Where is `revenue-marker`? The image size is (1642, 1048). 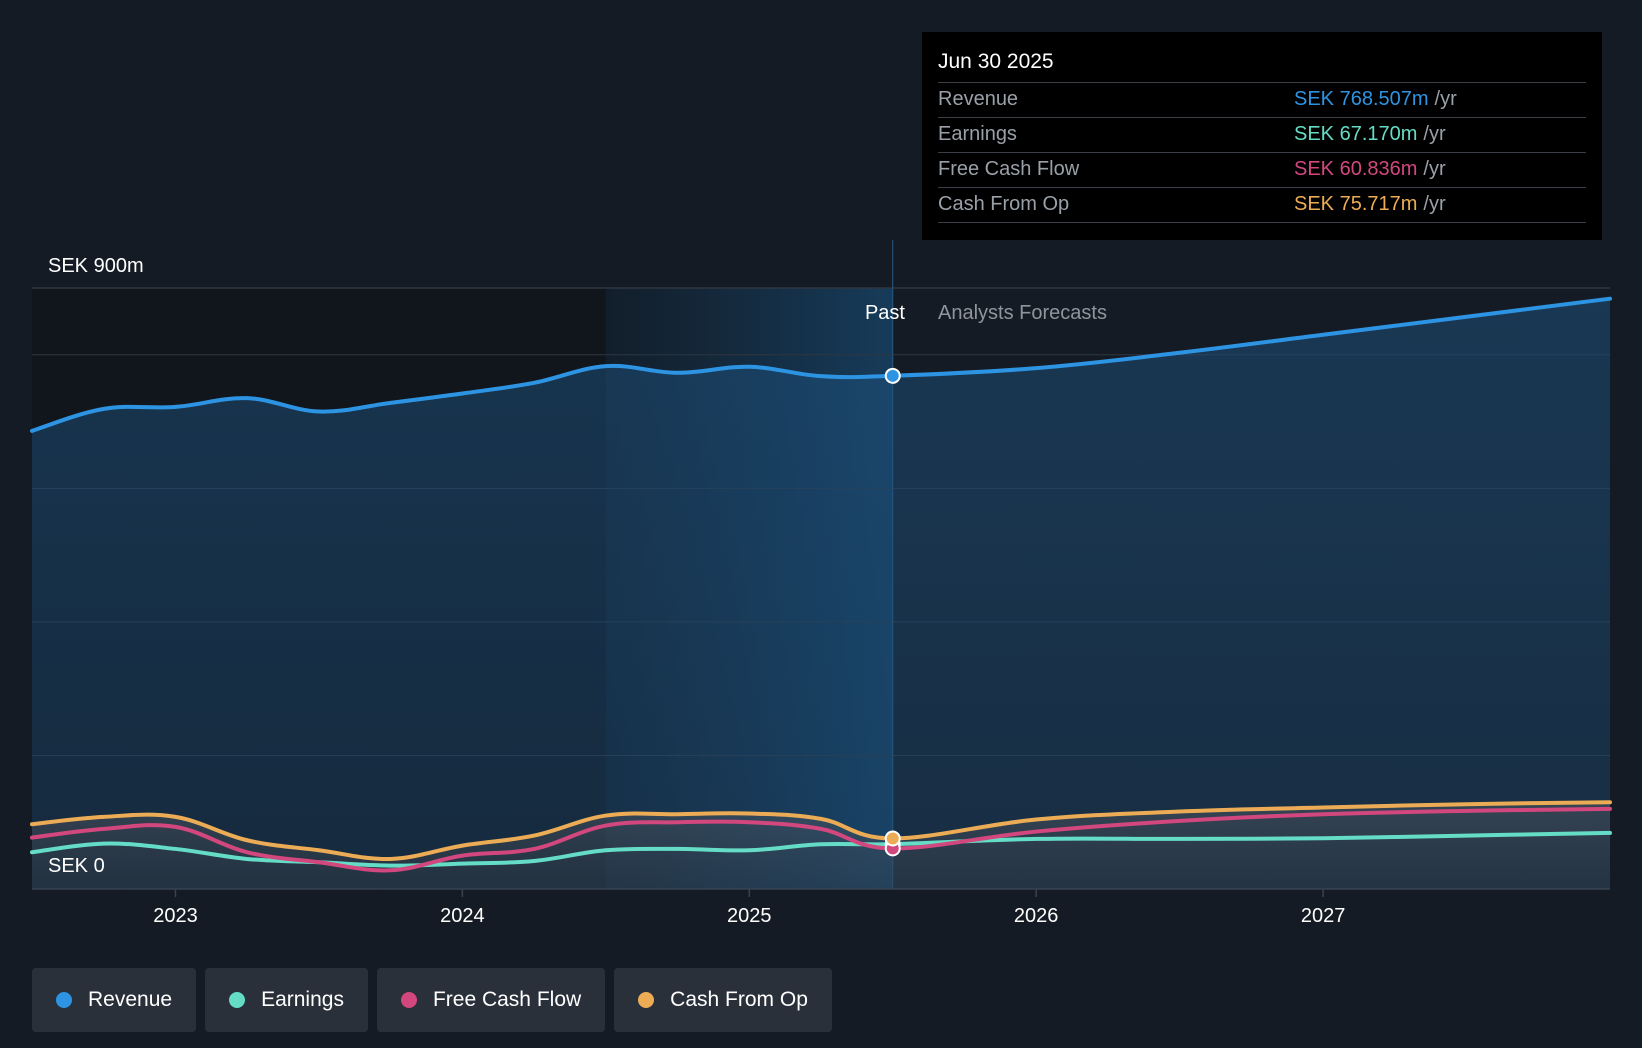
revenue-marker is located at coordinates (892, 375).